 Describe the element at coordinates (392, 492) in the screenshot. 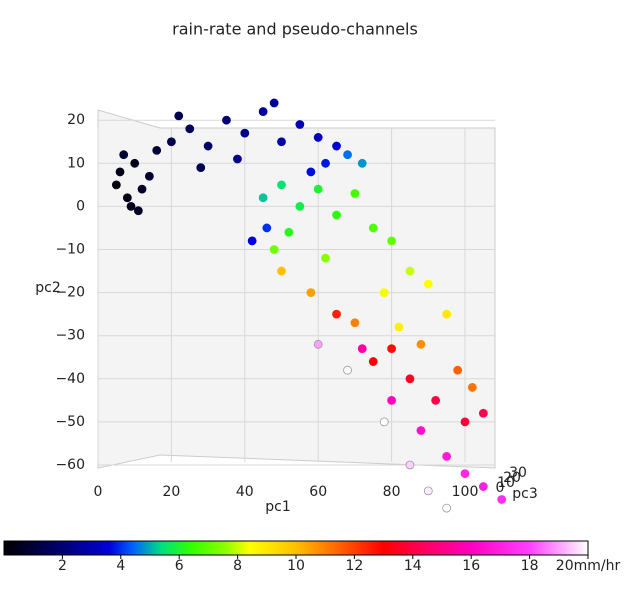

I see `x-tick-label: 80` at that location.